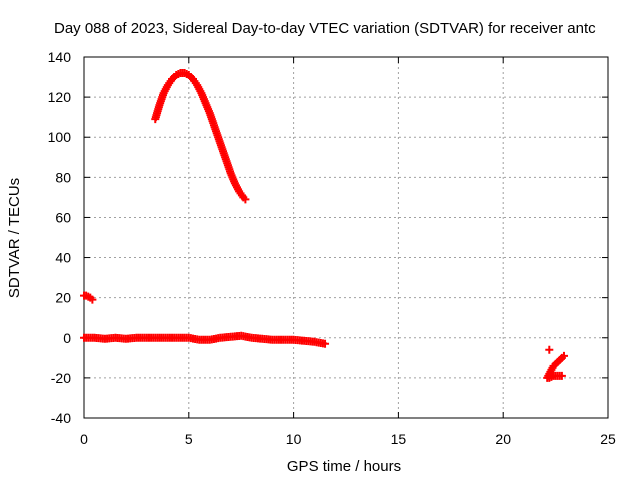 The width and height of the screenshot is (640, 480). I want to click on x-tick-label: 15, so click(399, 439).